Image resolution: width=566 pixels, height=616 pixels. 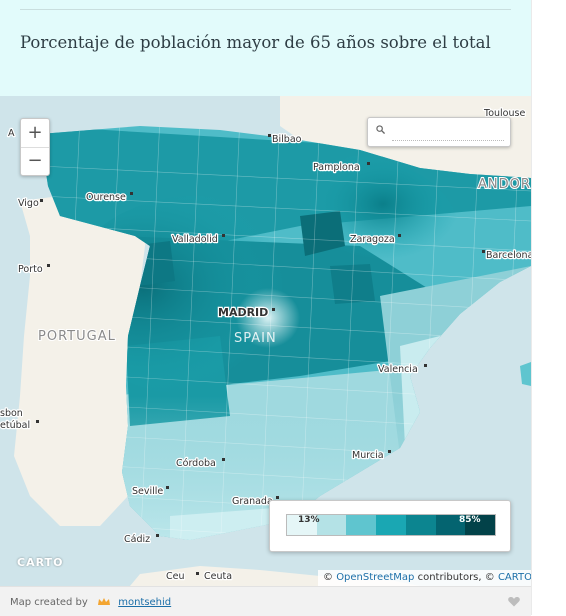 I want to click on attribution-prefix: ©, so click(x=328, y=577).